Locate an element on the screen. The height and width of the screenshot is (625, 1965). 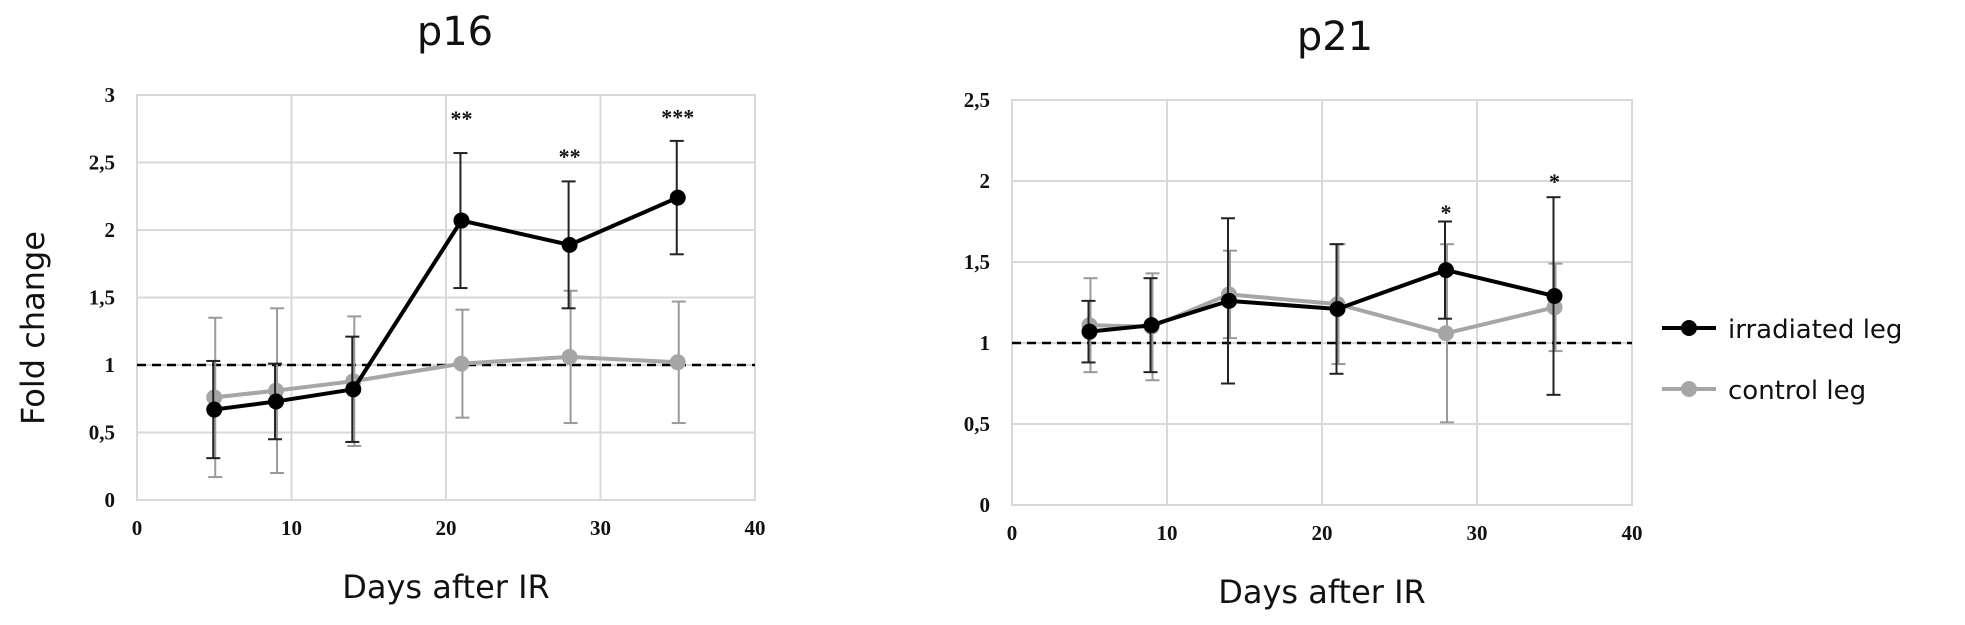
chart-title: p16 is located at coordinates (455, 32).